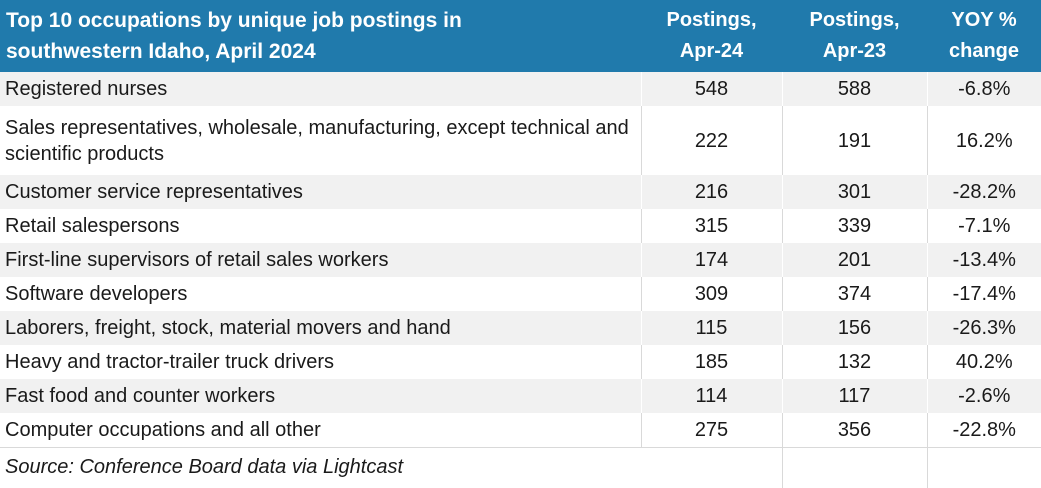 This screenshot has height=488, width=1041. Describe the element at coordinates (520, 226) in the screenshot. I see `table-row: Retail salespersons 315 339 -7.1%` at that location.